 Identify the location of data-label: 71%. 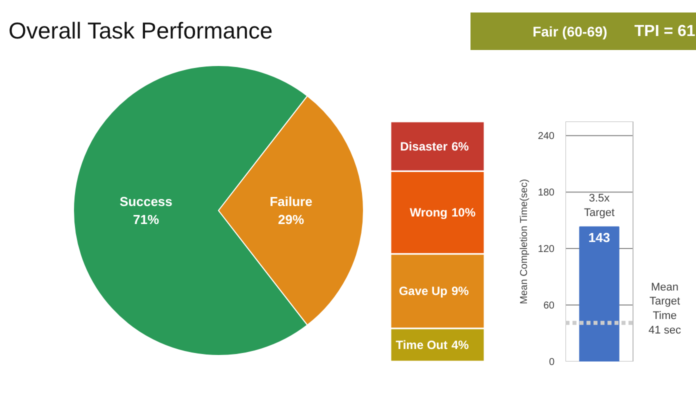
(146, 219).